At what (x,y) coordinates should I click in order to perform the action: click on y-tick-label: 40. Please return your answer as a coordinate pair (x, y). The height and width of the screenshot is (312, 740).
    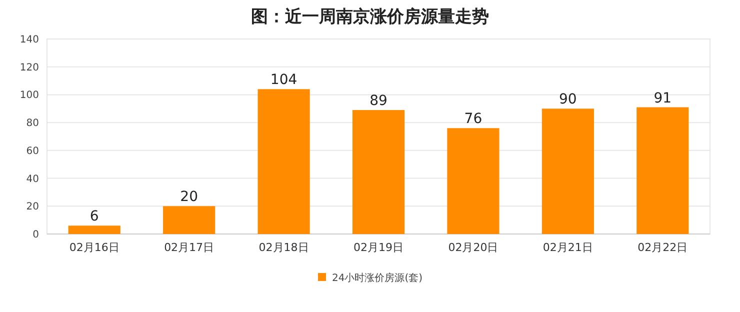
    Looking at the image, I should click on (32, 179).